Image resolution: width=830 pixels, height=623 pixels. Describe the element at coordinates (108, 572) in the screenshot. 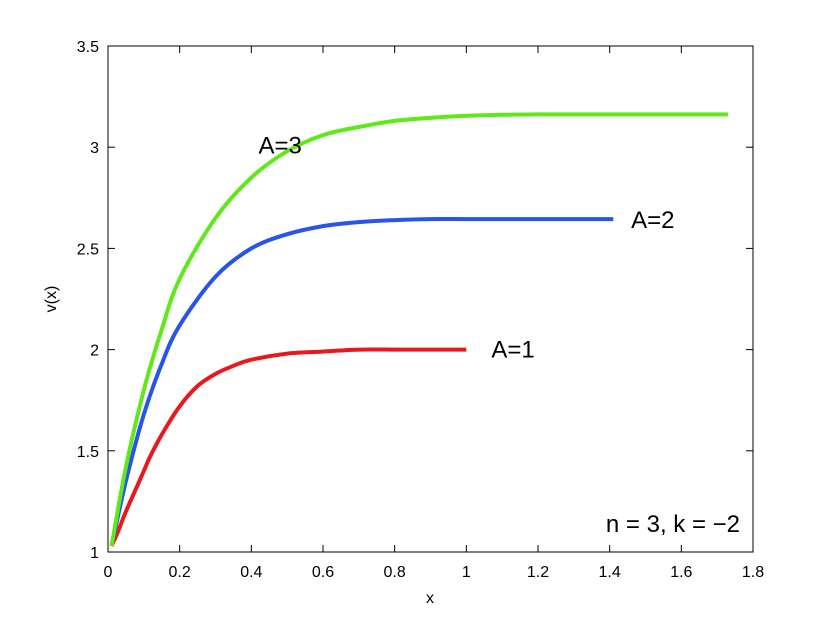

I see `x-tick-label: 0` at that location.